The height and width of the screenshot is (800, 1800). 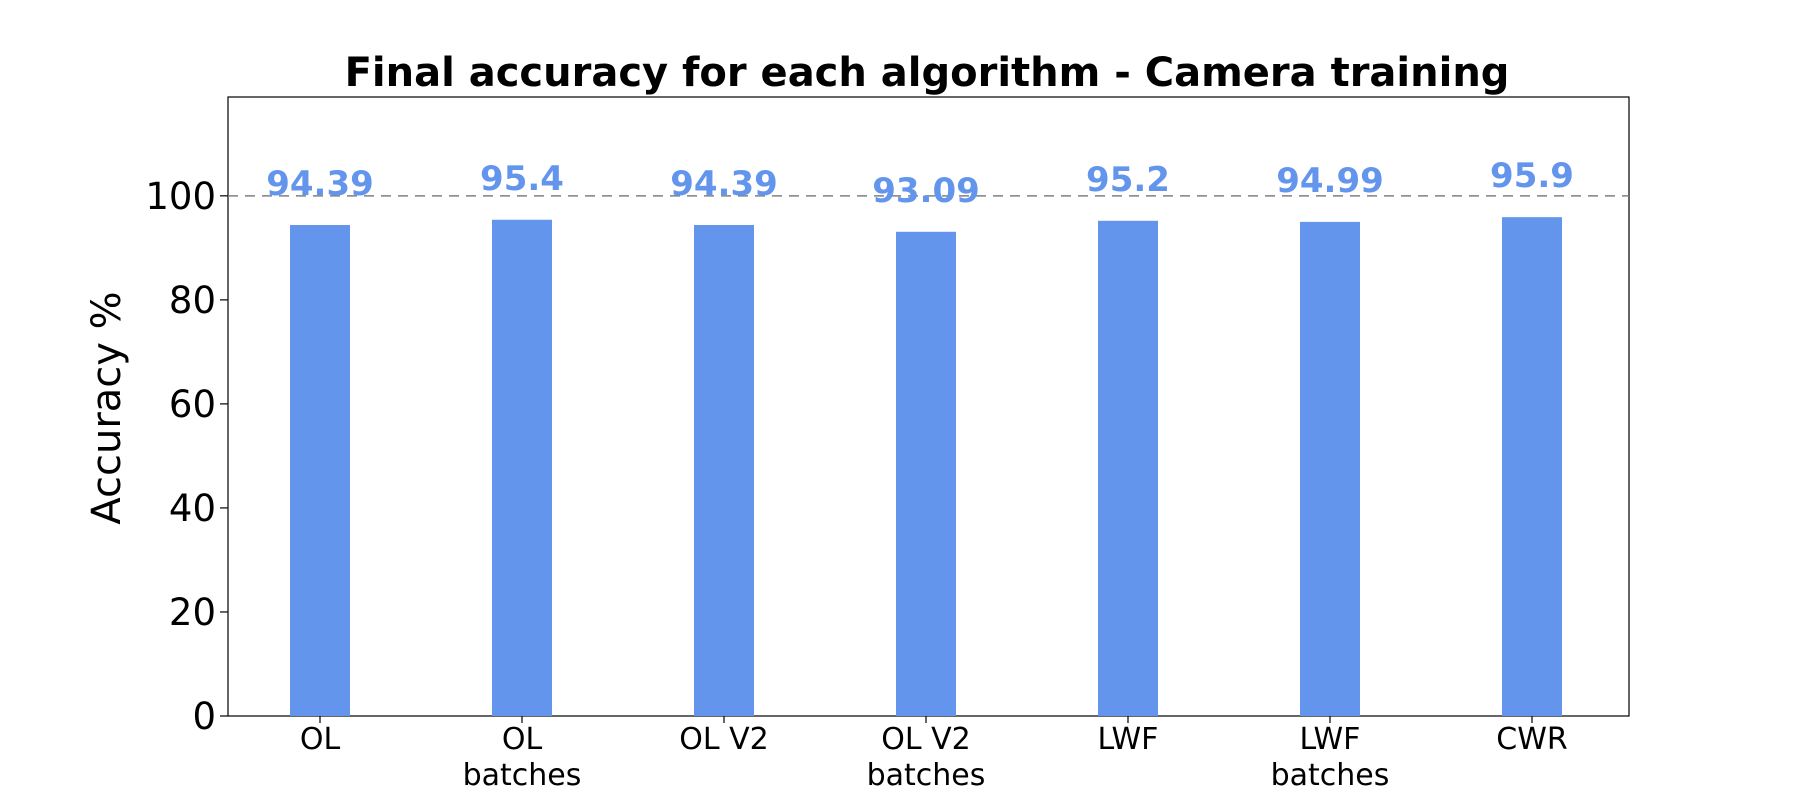 I want to click on bar-value-label: 95.9, so click(x=1532, y=176).